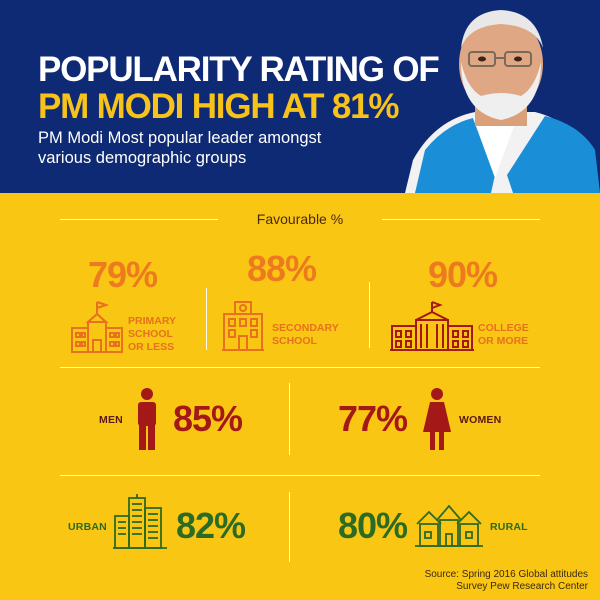 Image resolution: width=600 pixels, height=600 pixels. Describe the element at coordinates (289, 419) in the screenshot. I see `gender-divider` at that location.